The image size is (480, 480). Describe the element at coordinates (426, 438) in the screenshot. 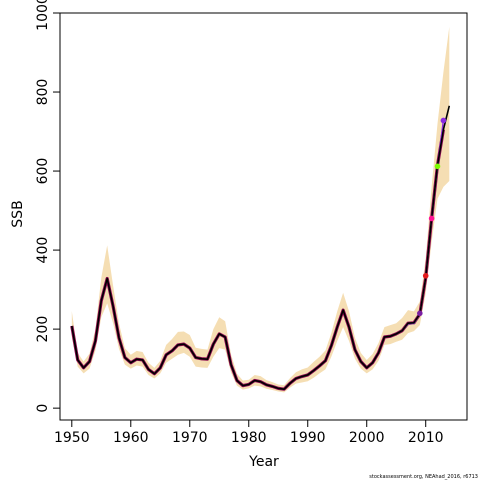

I see `x-tick-label-6: 2010` at that location.